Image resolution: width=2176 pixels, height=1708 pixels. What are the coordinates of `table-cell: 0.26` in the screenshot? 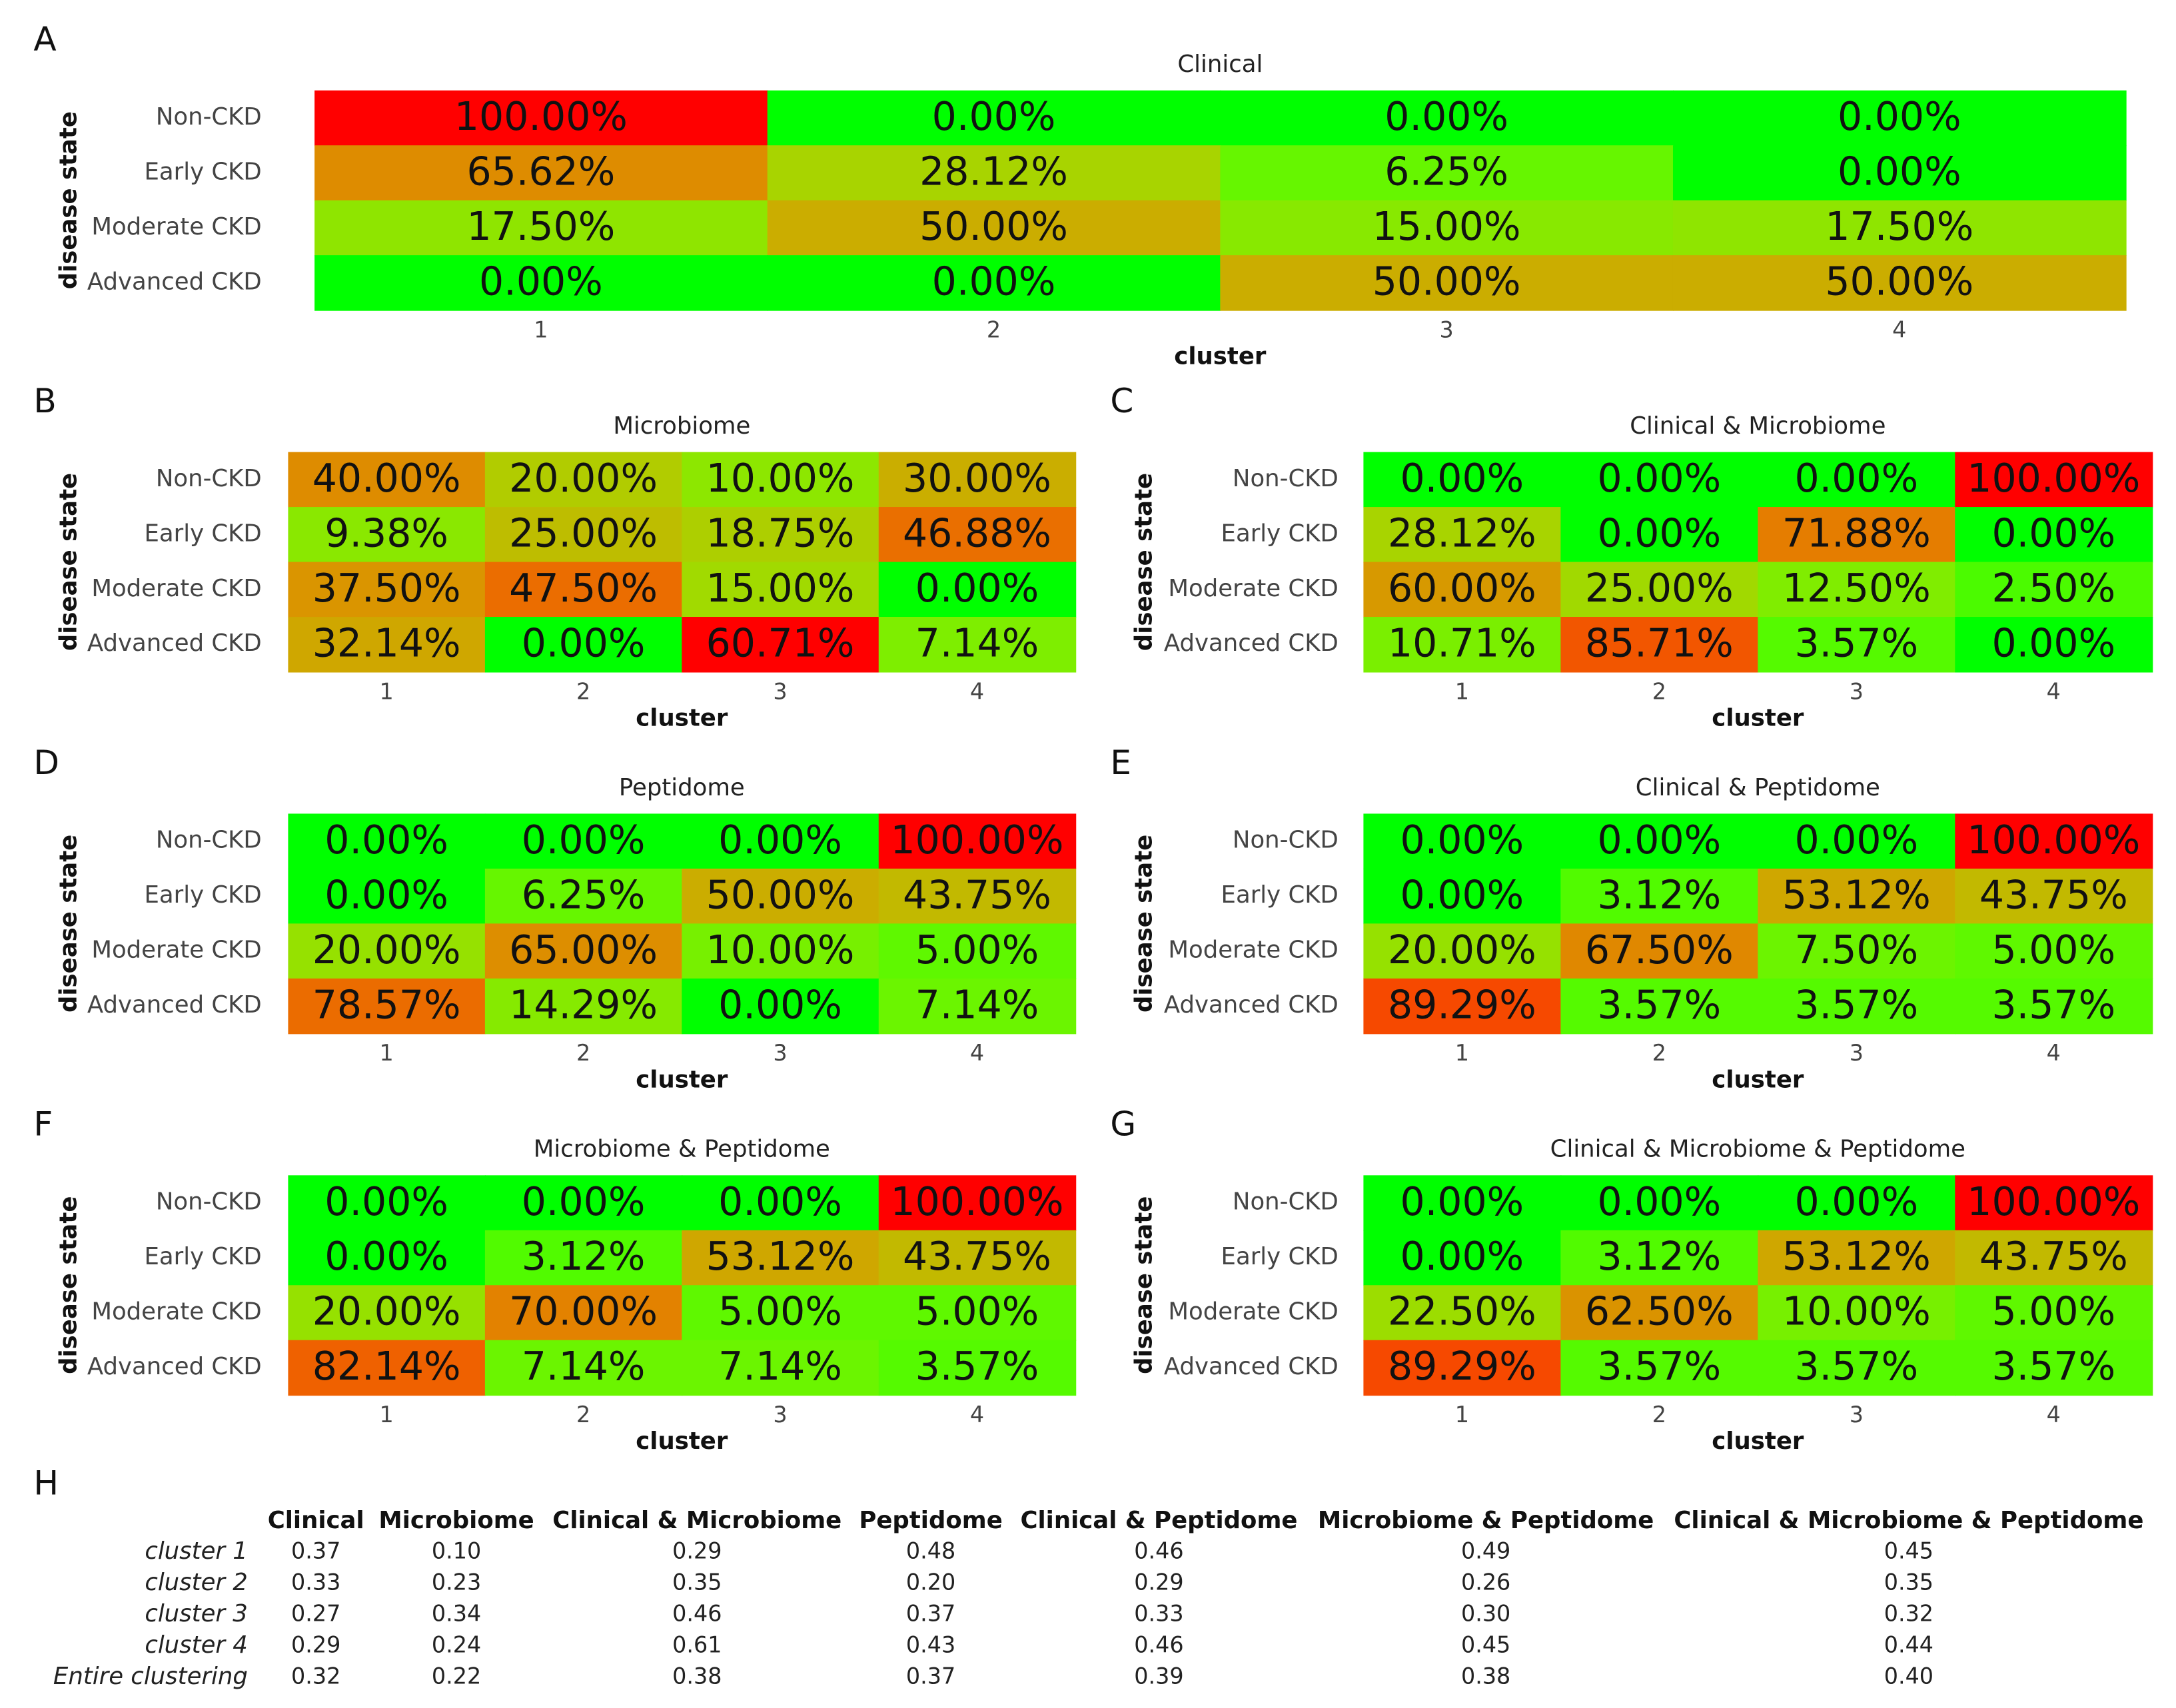 It's located at (1485, 1582).